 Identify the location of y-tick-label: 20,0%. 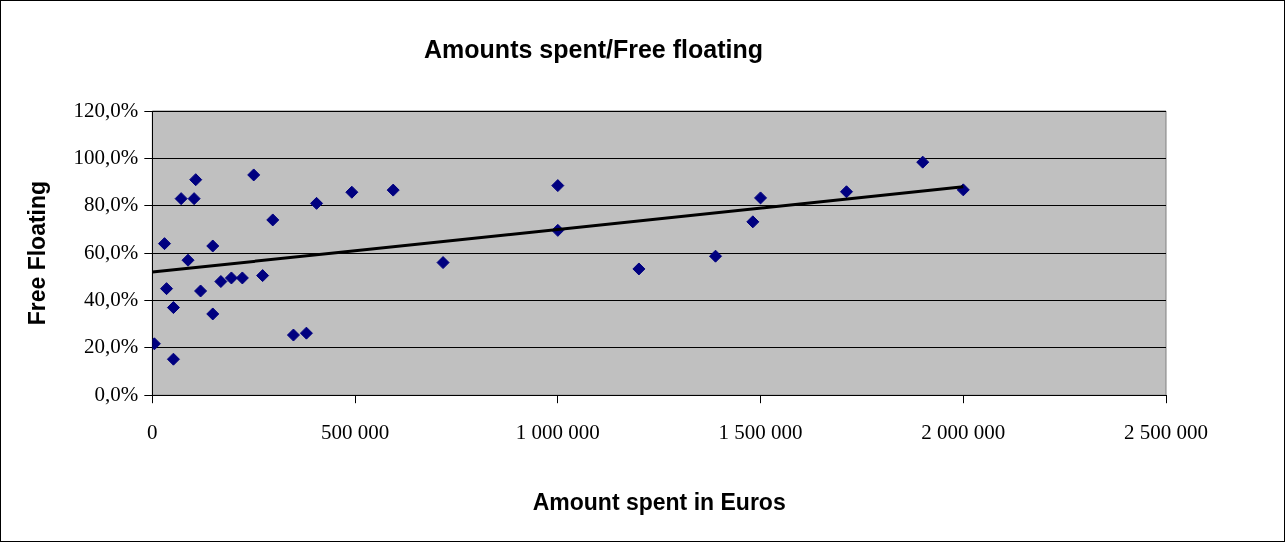
(111, 346).